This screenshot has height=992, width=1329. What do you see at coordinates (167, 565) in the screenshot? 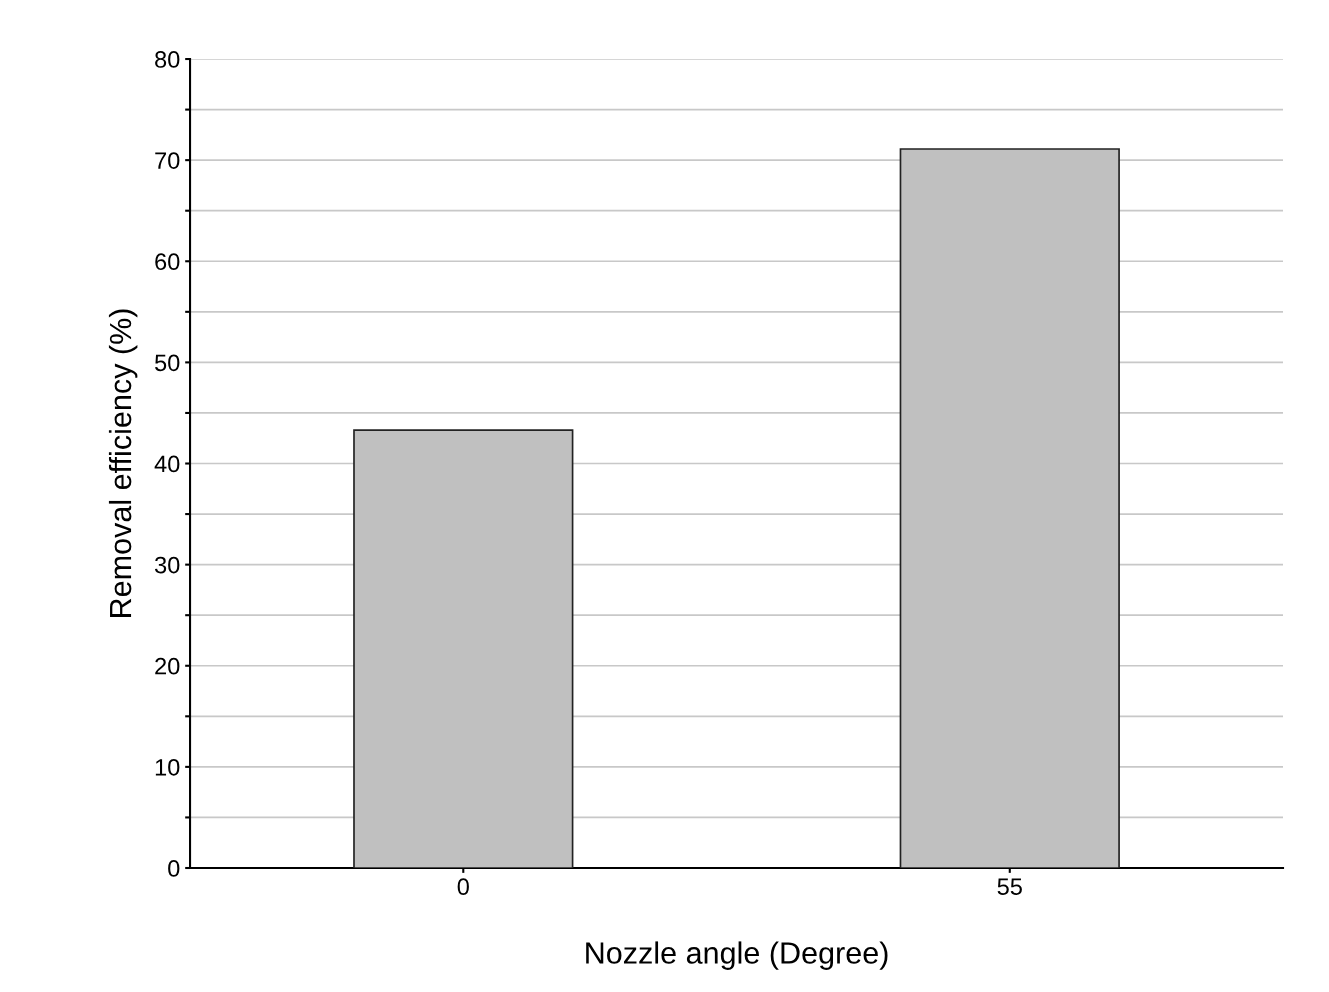
I see `y-tick-label: 30` at bounding box center [167, 565].